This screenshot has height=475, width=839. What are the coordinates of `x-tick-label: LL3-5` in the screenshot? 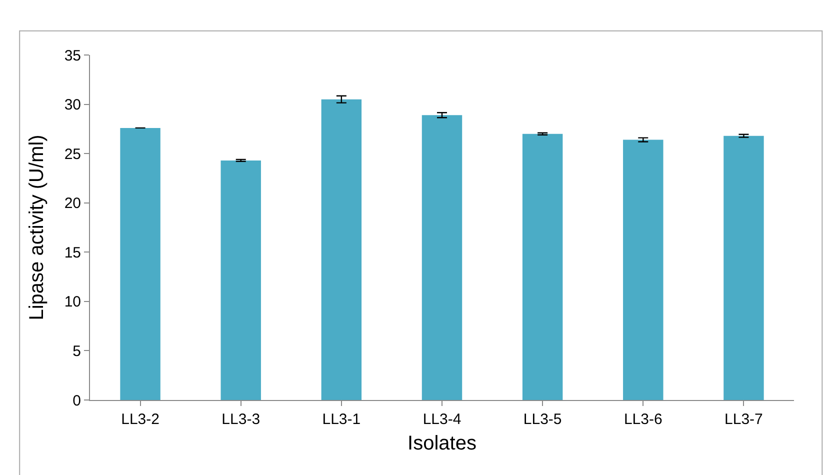 It's located at (542, 419).